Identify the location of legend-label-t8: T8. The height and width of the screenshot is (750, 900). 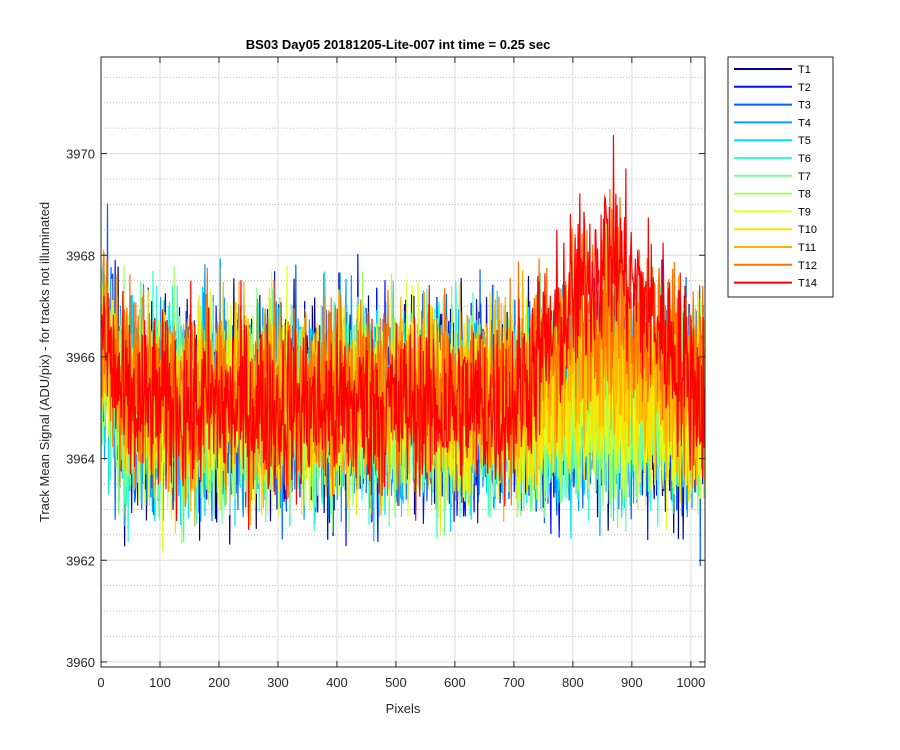
(804, 195).